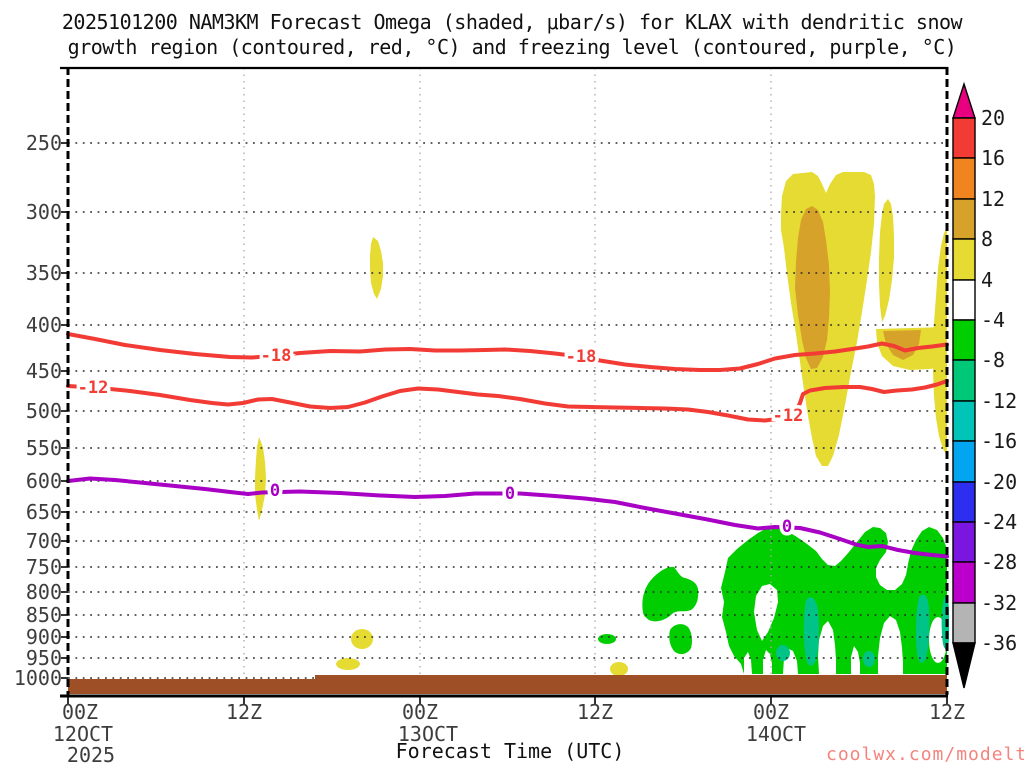 This screenshot has width=1024, height=768. Describe the element at coordinates (510, 751) in the screenshot. I see `x-axis-title: Forecast Time (UTC)` at that location.